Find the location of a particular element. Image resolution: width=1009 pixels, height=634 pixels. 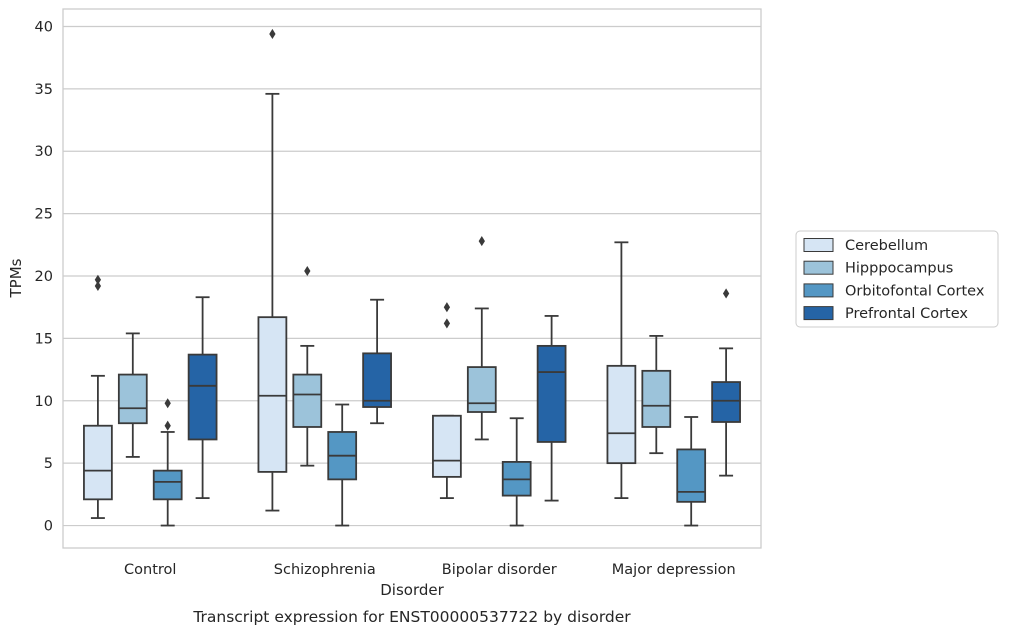

box-hipppocampus-bipolar-disorder is located at coordinates (481, 338).